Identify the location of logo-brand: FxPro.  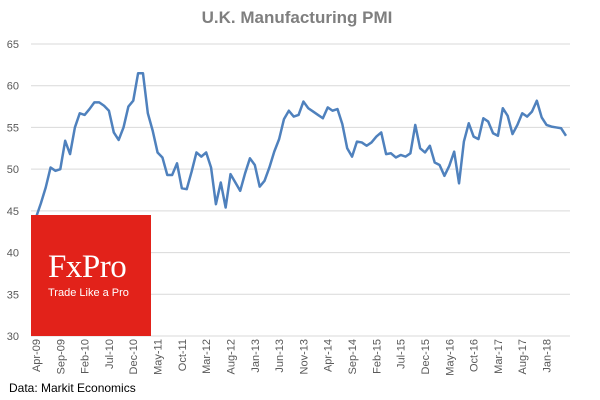
(87, 267).